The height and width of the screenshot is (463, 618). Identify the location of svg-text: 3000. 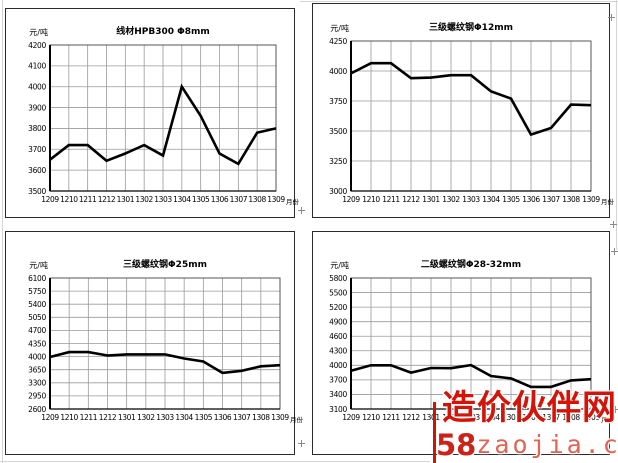
(338, 191).